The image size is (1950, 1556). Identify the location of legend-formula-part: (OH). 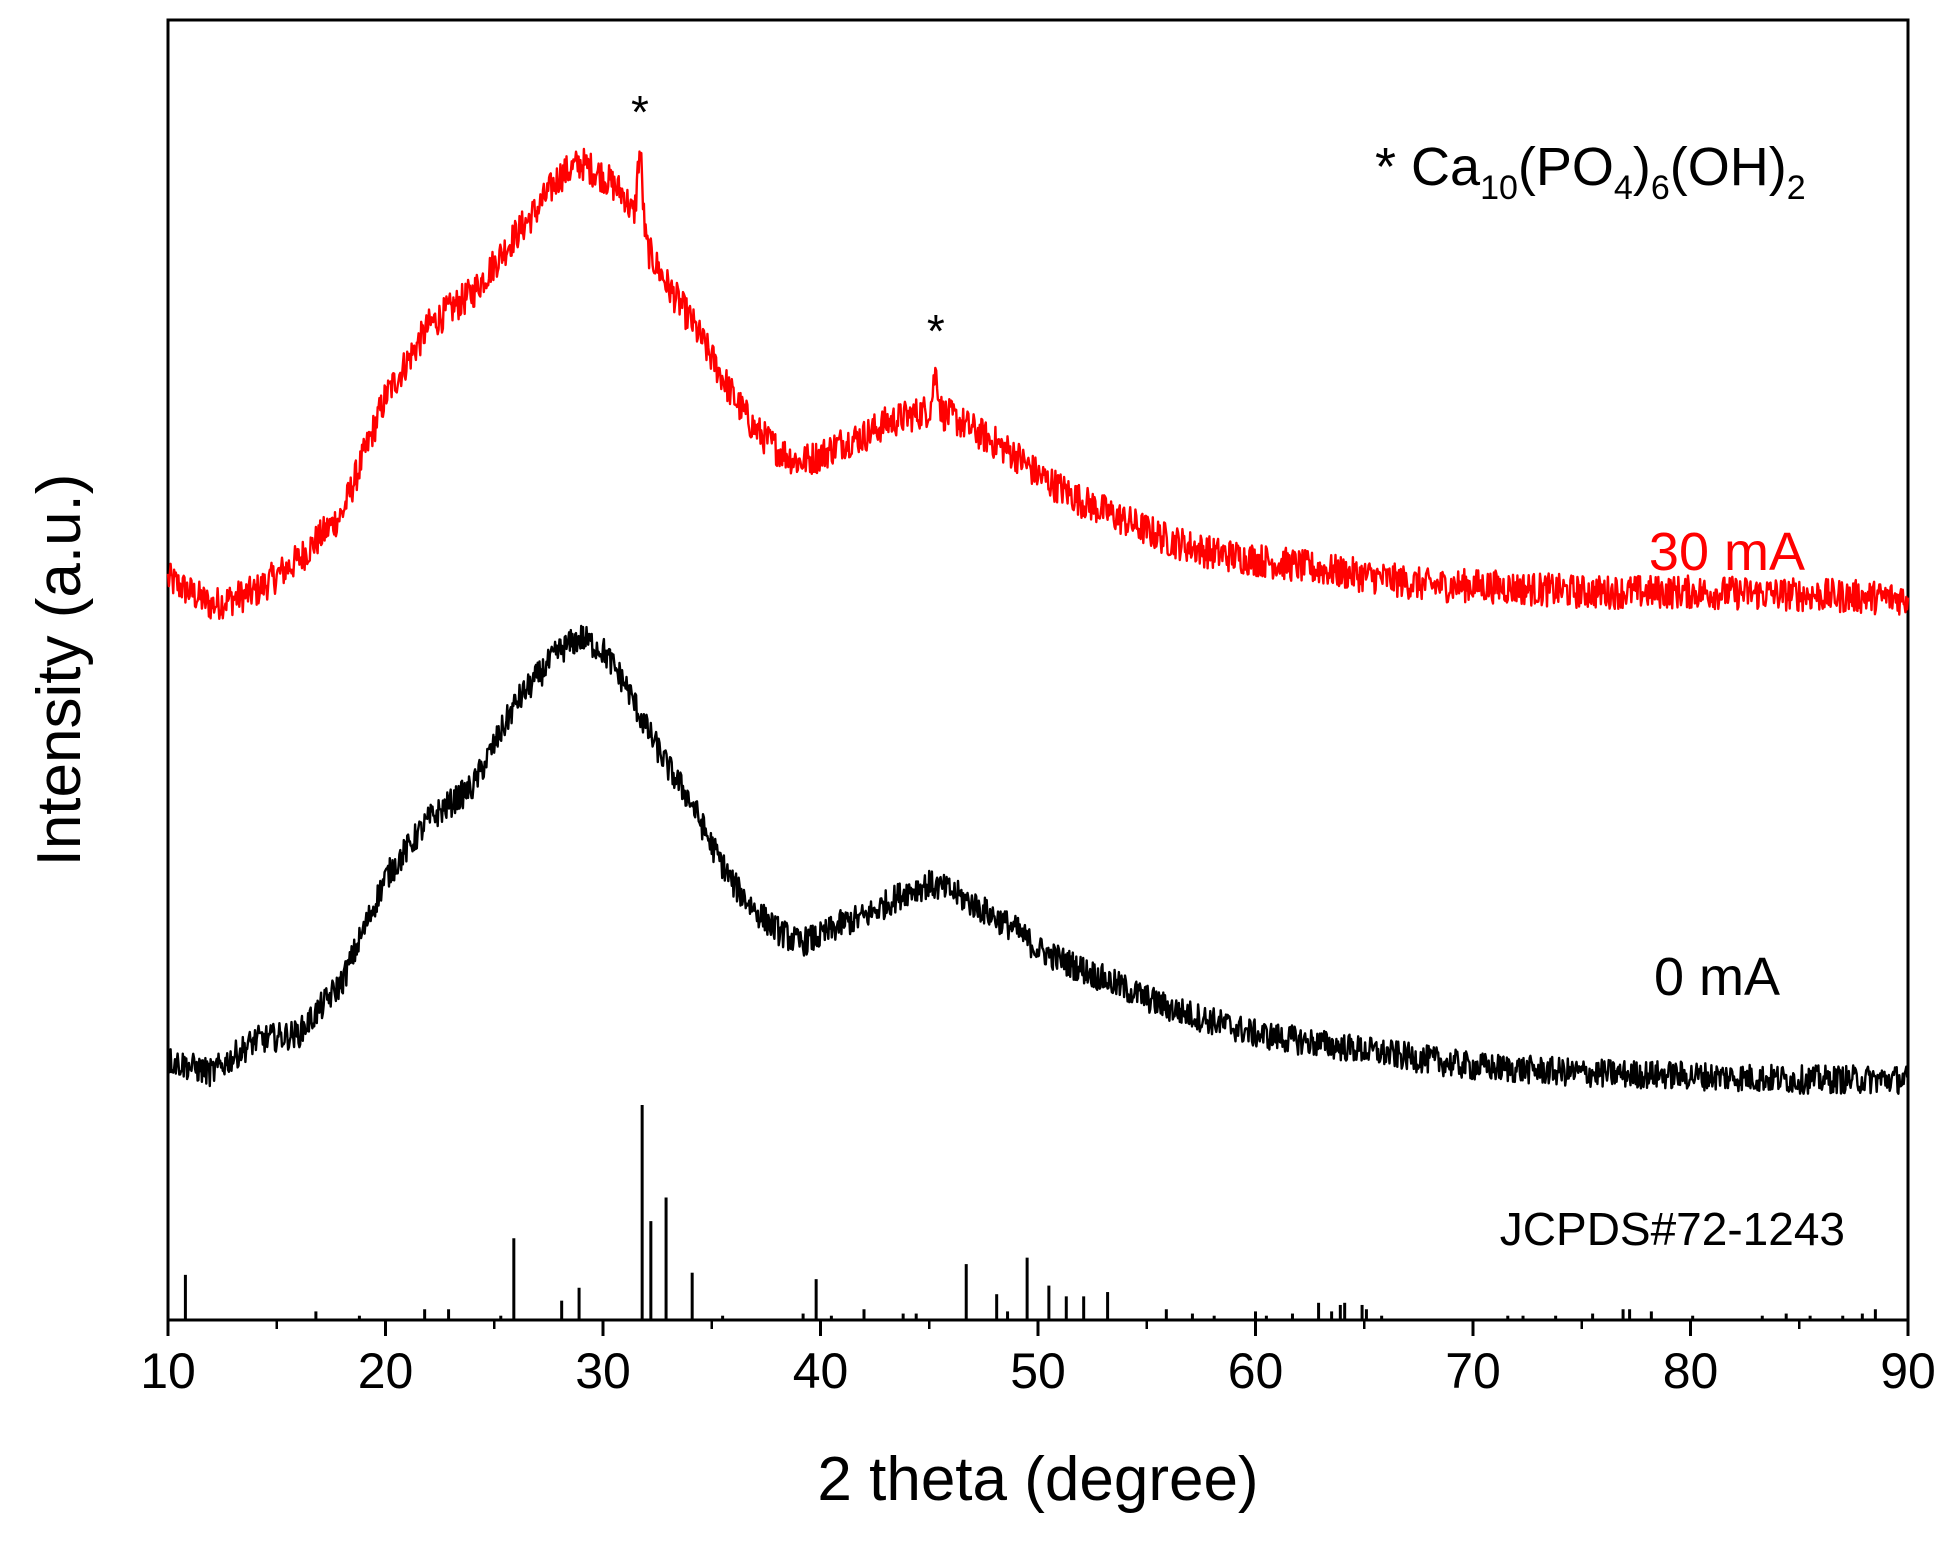
(1728, 167).